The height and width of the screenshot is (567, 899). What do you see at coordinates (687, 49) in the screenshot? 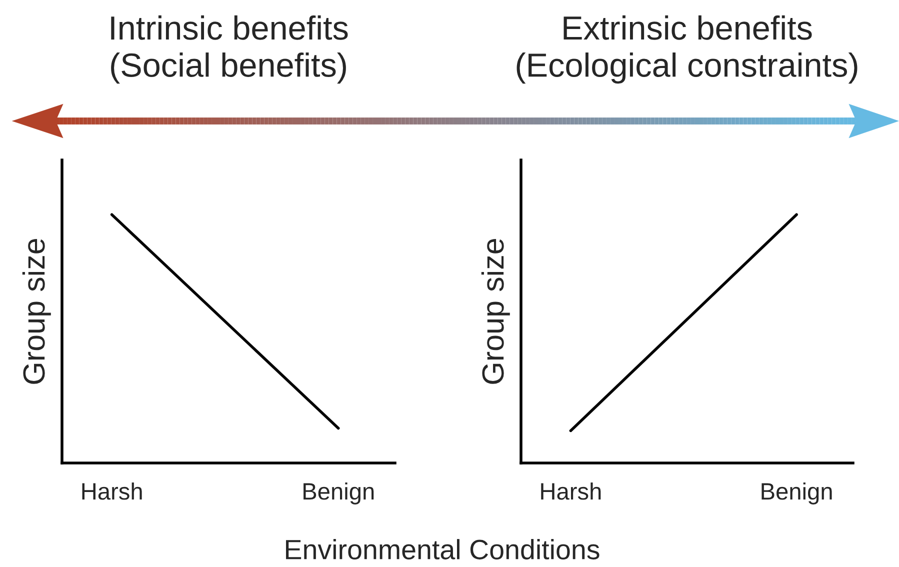
I see `chart-title: Extrinsic benefits (Ecological constraints)` at bounding box center [687, 49].